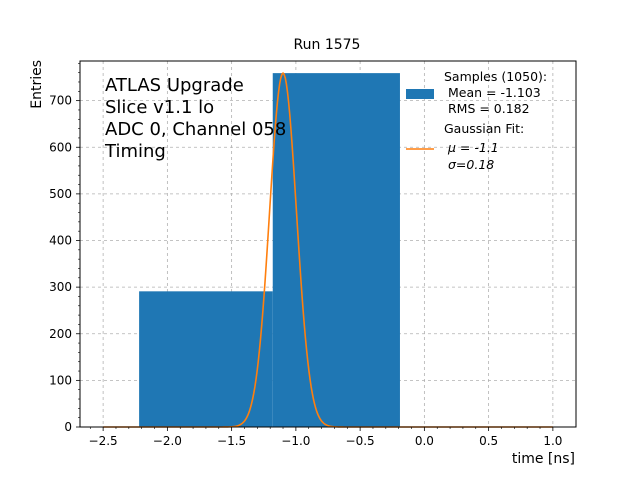  What do you see at coordinates (60, 380) in the screenshot?
I see `y-tick-label-1: 100` at bounding box center [60, 380].